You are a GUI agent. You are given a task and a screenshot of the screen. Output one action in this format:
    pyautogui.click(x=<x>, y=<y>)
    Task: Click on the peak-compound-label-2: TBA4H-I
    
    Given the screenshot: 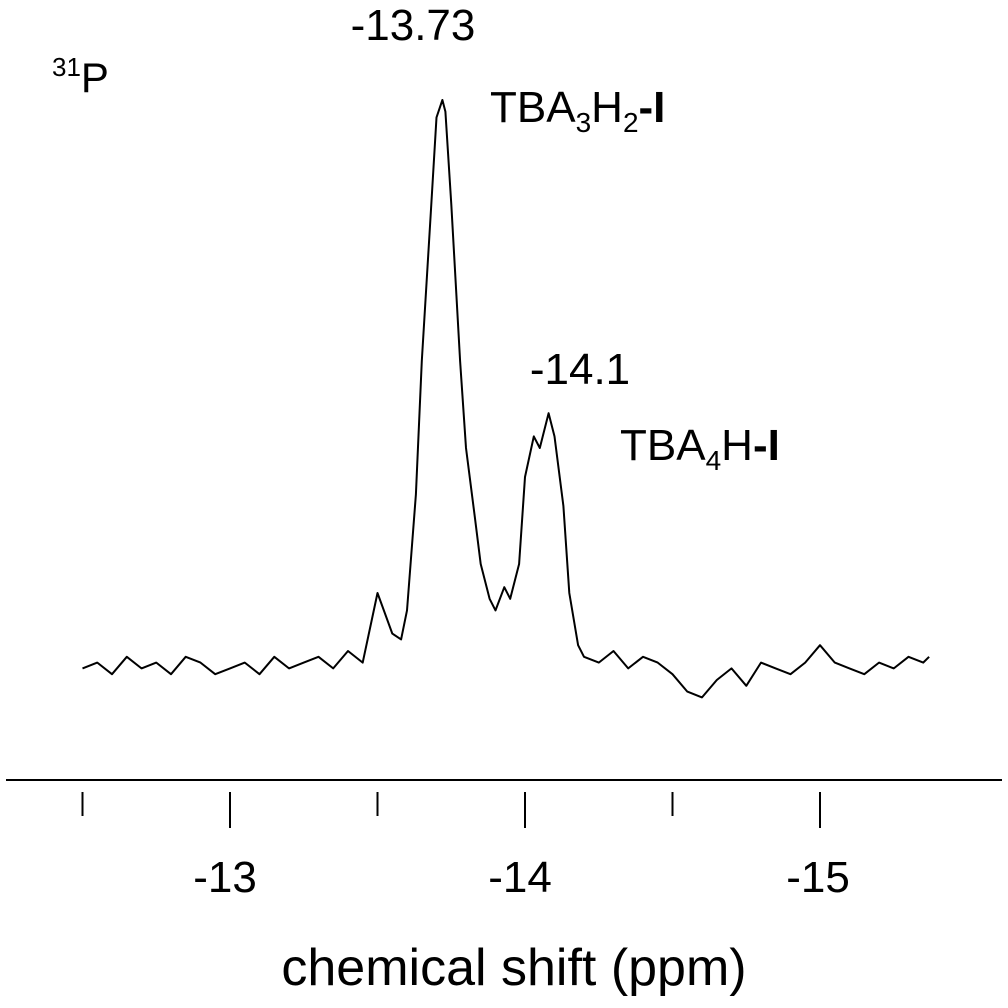 What is the action you would take?
    pyautogui.click(x=700, y=448)
    